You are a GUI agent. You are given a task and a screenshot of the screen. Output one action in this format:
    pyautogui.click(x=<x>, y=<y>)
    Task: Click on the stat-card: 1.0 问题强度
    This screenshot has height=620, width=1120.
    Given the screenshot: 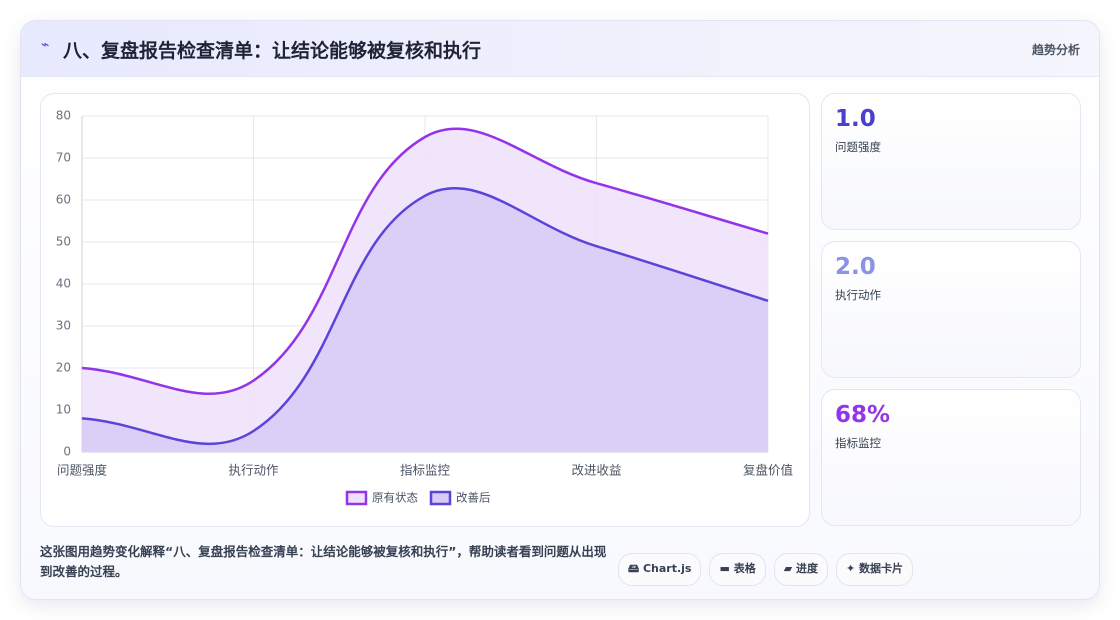 What is the action you would take?
    pyautogui.click(x=951, y=161)
    